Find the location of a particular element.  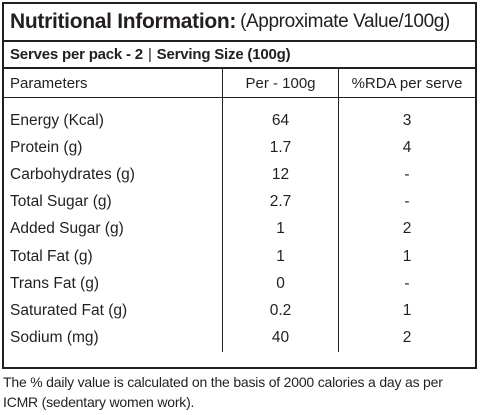

row-per-100g: 40 is located at coordinates (280, 338).